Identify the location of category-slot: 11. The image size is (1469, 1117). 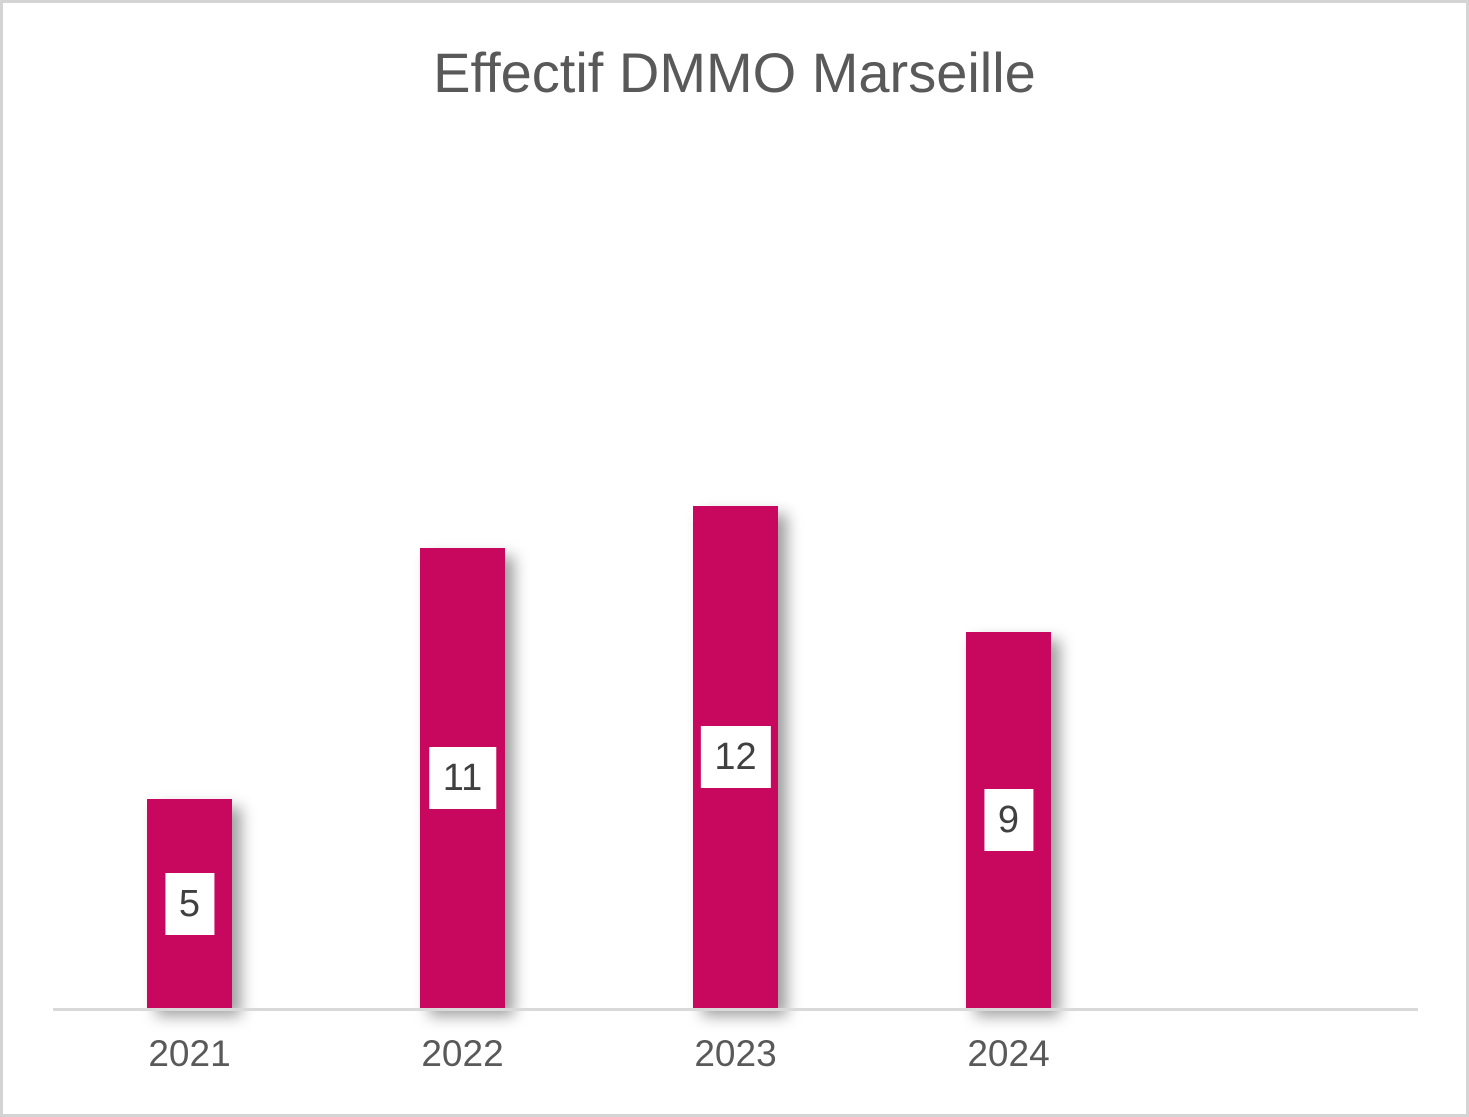
(462, 579).